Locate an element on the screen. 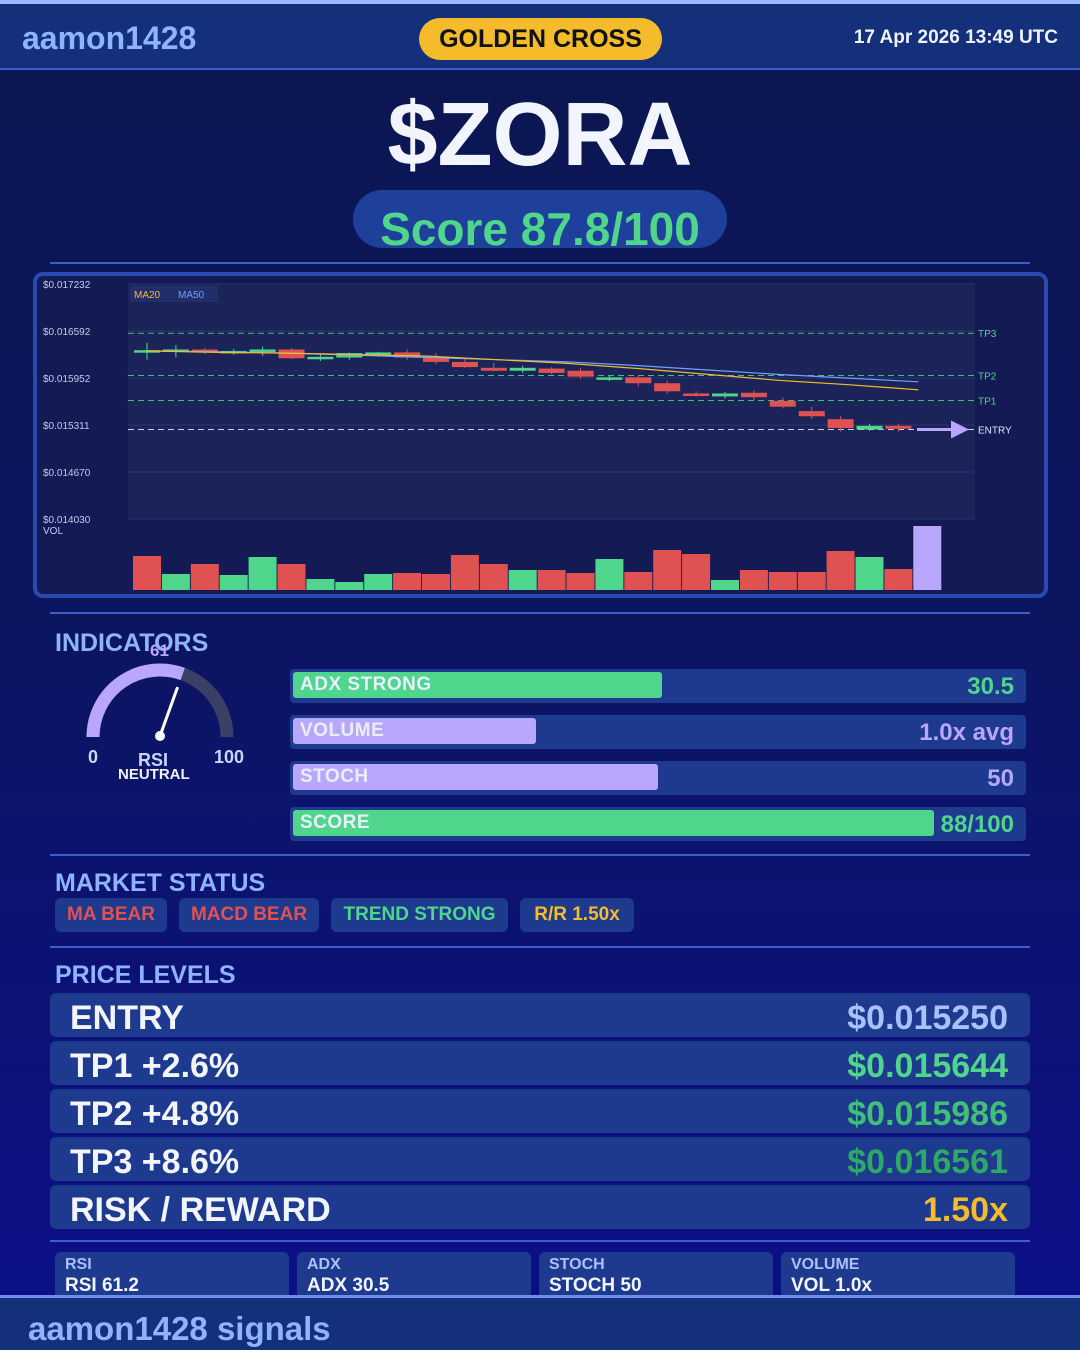 Image resolution: width=1080 pixels, height=1350 pixels. summary-value: RSI 61.2 is located at coordinates (102, 1285).